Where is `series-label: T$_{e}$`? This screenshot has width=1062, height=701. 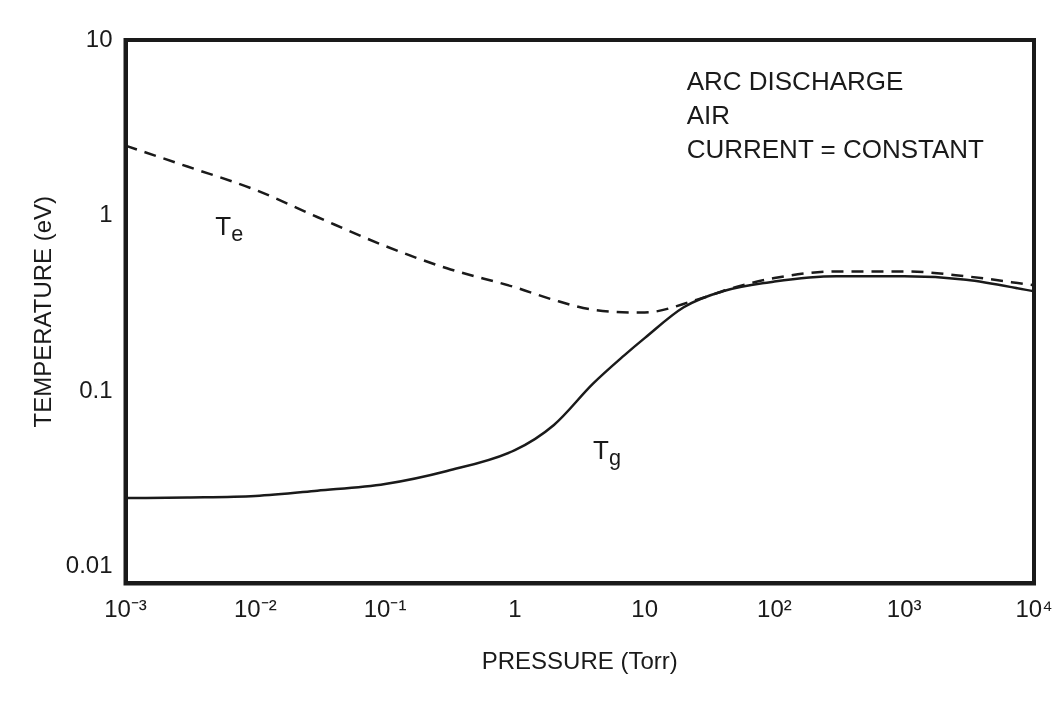 series-label: T$_{e}$ is located at coordinates (229, 228).